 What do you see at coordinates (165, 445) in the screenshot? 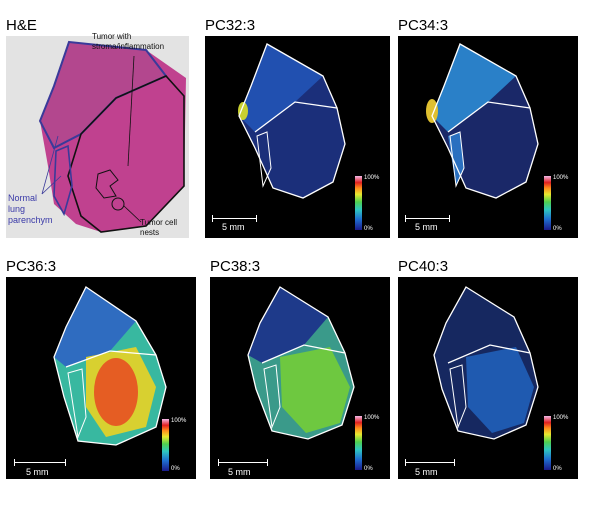
I see `pc36-colorbar` at bounding box center [165, 445].